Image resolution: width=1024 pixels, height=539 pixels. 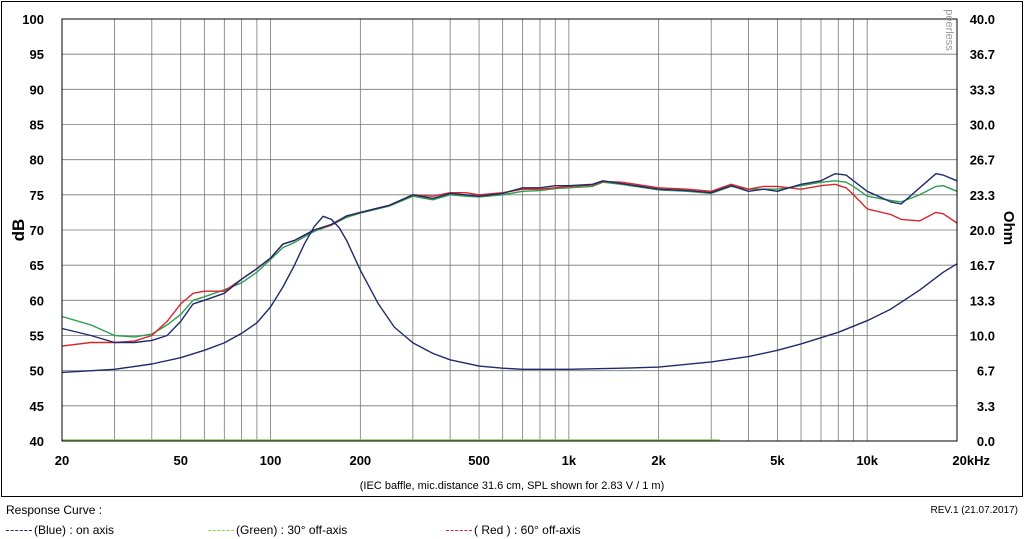 What do you see at coordinates (54, 510) in the screenshot?
I see `legend-title: Response Curve :` at bounding box center [54, 510].